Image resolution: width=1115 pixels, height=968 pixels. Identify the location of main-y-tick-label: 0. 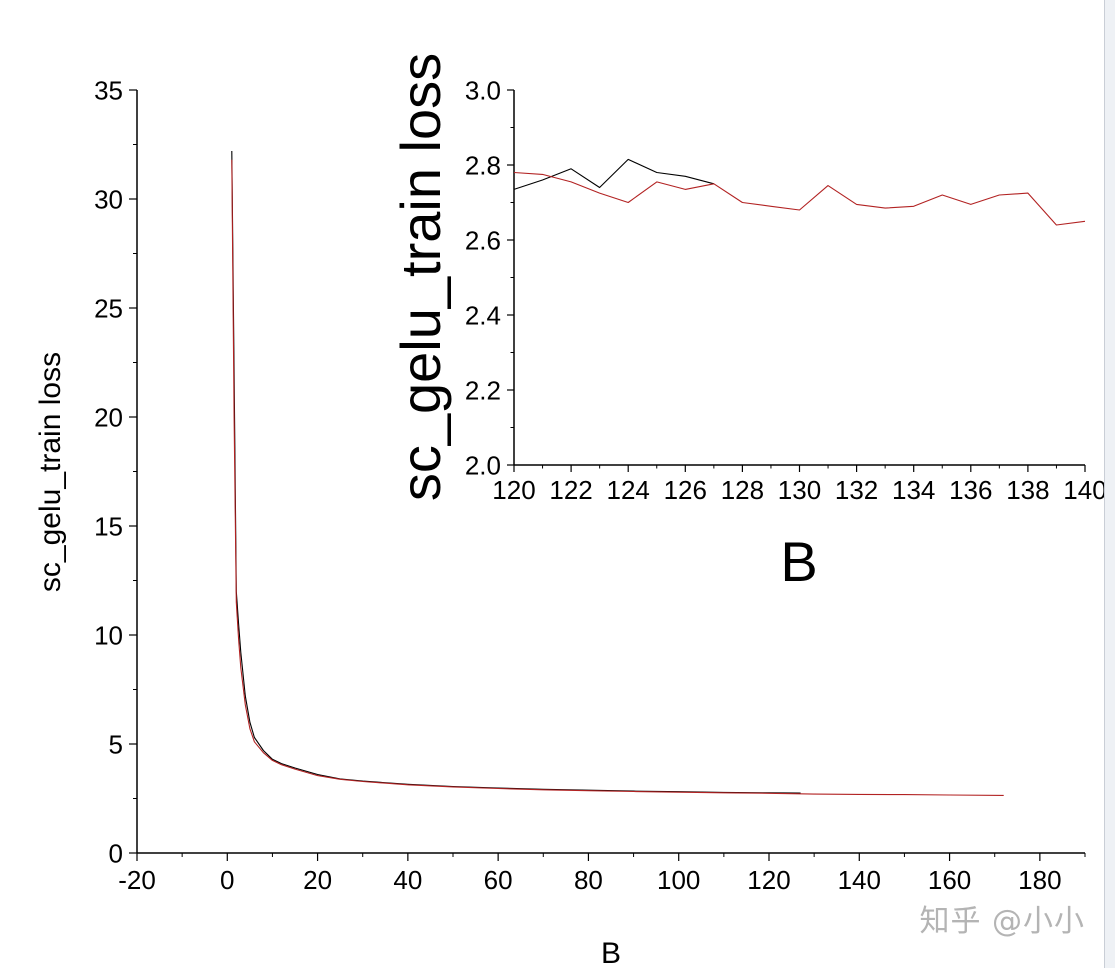
(116, 853).